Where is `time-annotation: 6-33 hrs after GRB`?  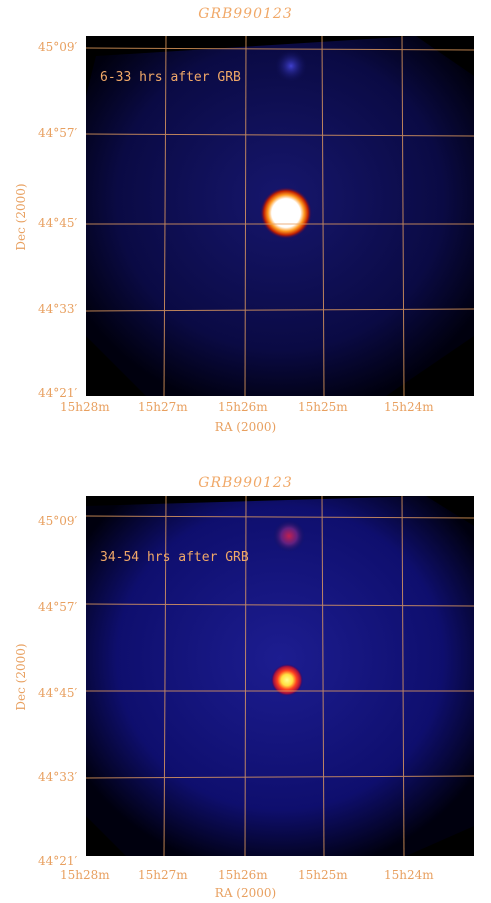
time-annotation: 6-33 hrs after GRB is located at coordinates (170, 77).